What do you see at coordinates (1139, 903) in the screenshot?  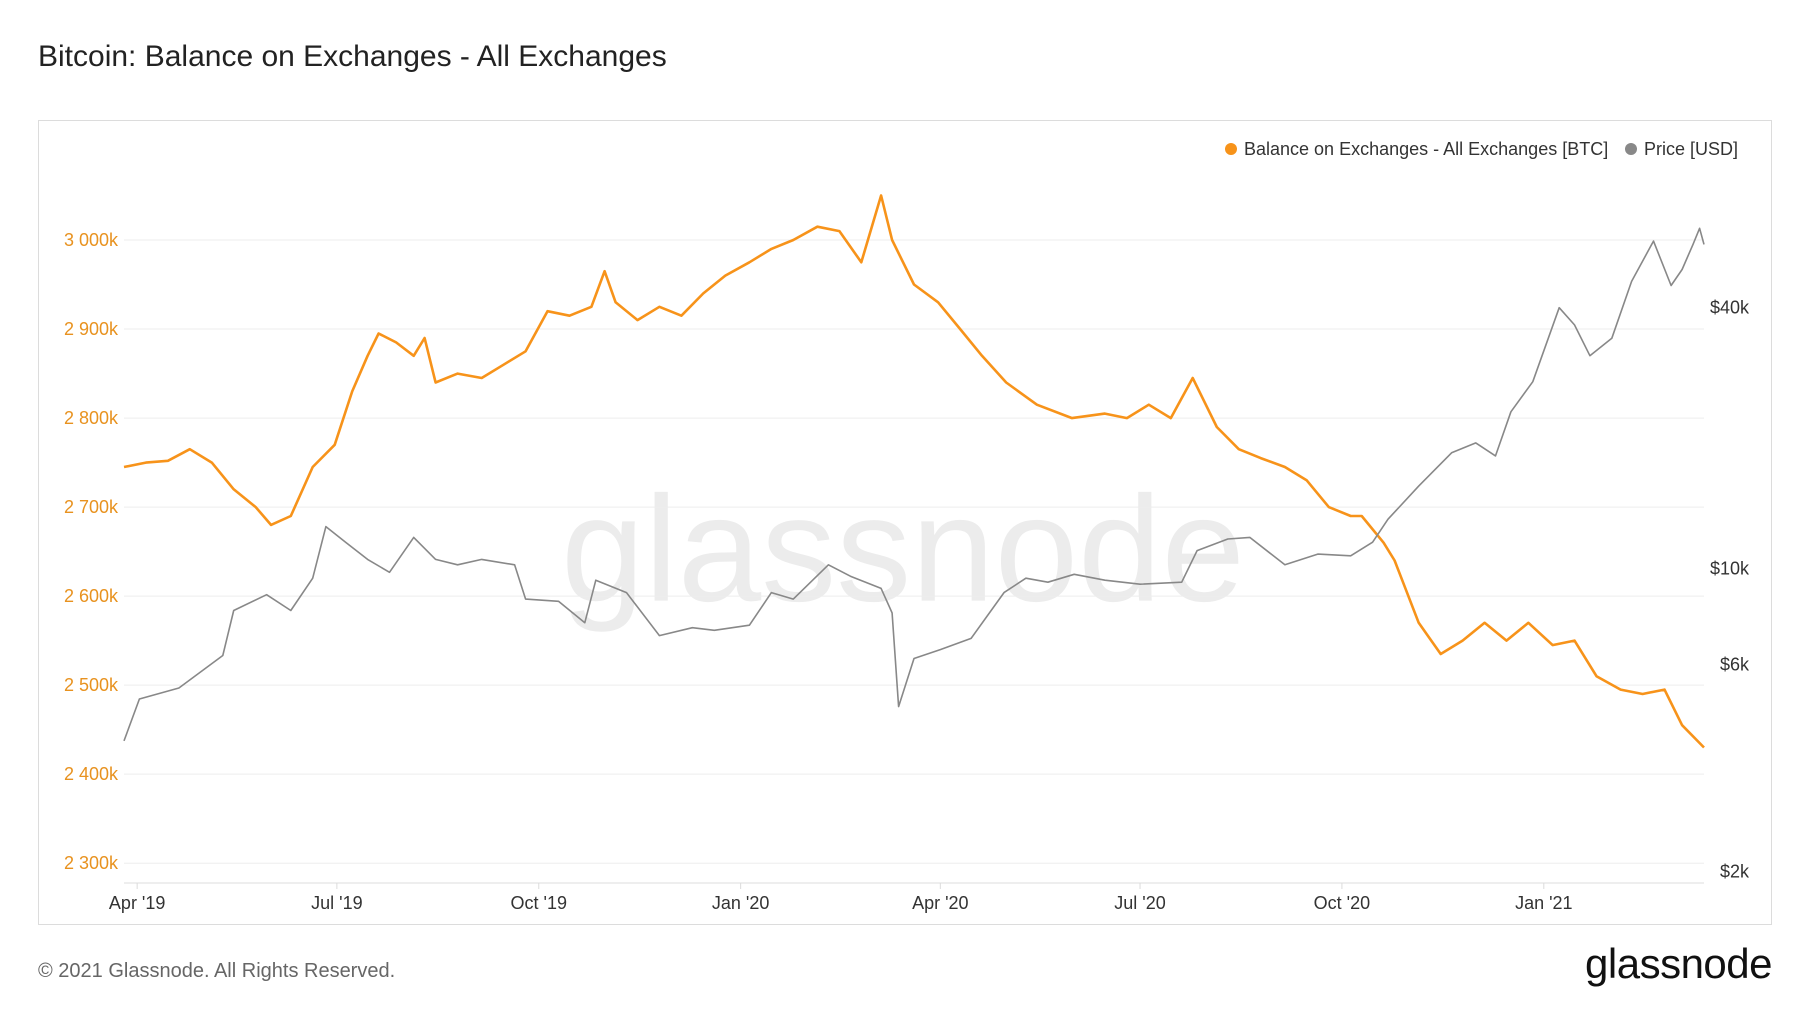 I see `x-axis-tick-label: Jul '20` at bounding box center [1139, 903].